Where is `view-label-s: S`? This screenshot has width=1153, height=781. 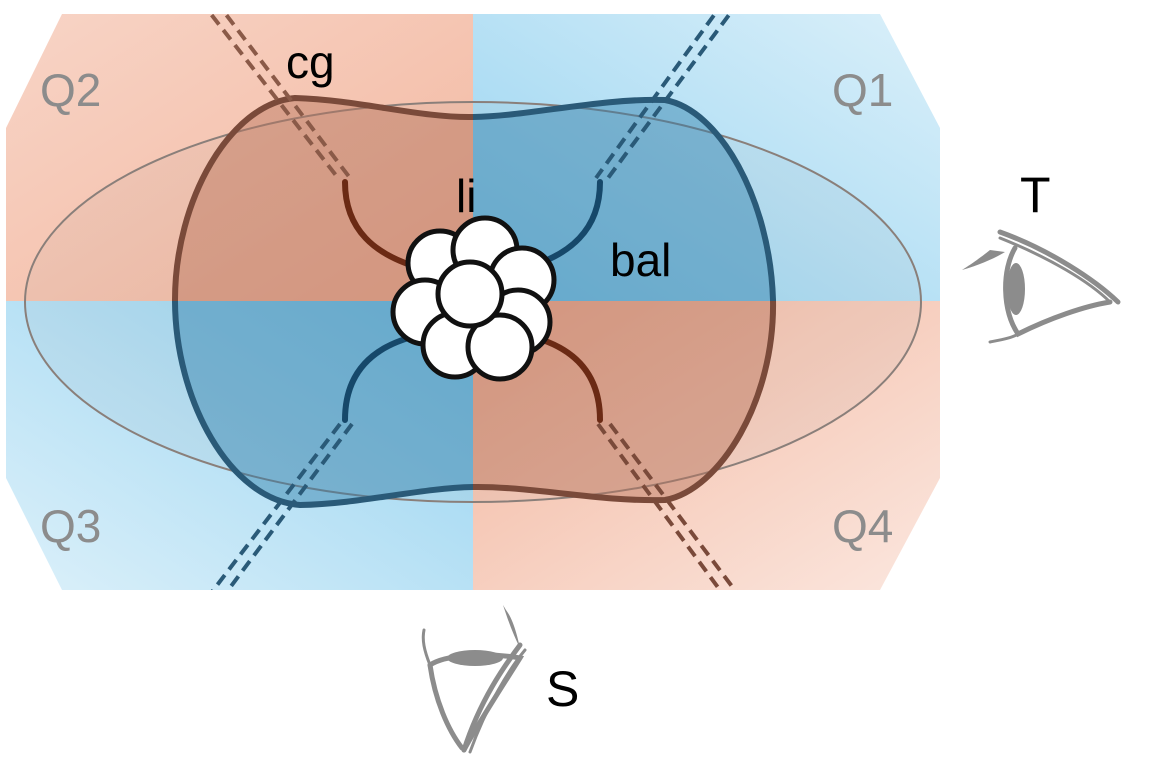
view-label-s: S is located at coordinates (562, 689).